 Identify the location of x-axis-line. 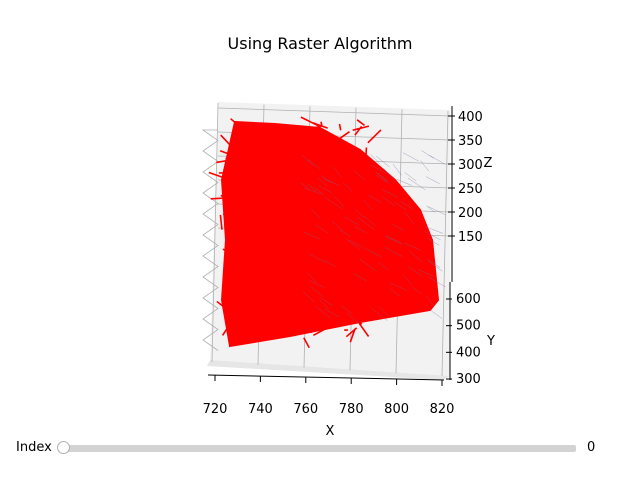
(326, 377).